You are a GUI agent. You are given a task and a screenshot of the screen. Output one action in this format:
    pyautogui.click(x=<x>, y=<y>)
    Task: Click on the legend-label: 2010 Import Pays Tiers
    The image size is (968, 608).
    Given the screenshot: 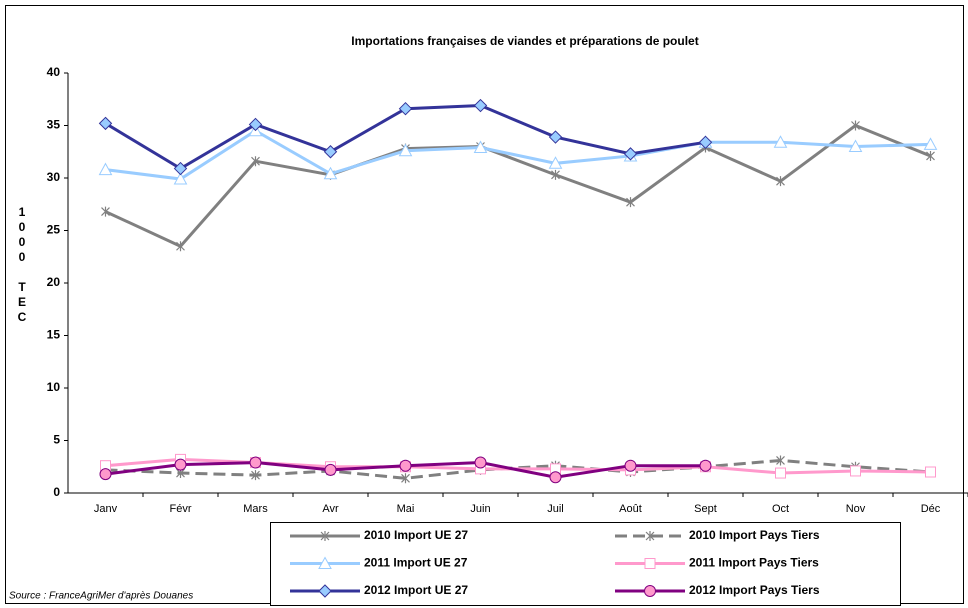 What is the action you would take?
    pyautogui.click(x=754, y=535)
    